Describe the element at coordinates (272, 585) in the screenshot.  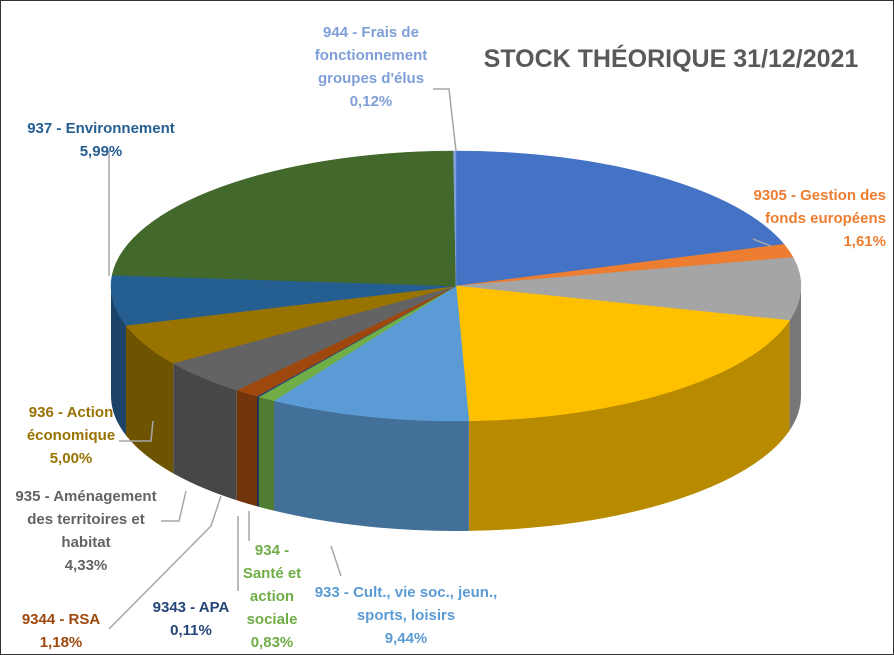
I see `label-name: 934 - Santé et action sociale` at that location.